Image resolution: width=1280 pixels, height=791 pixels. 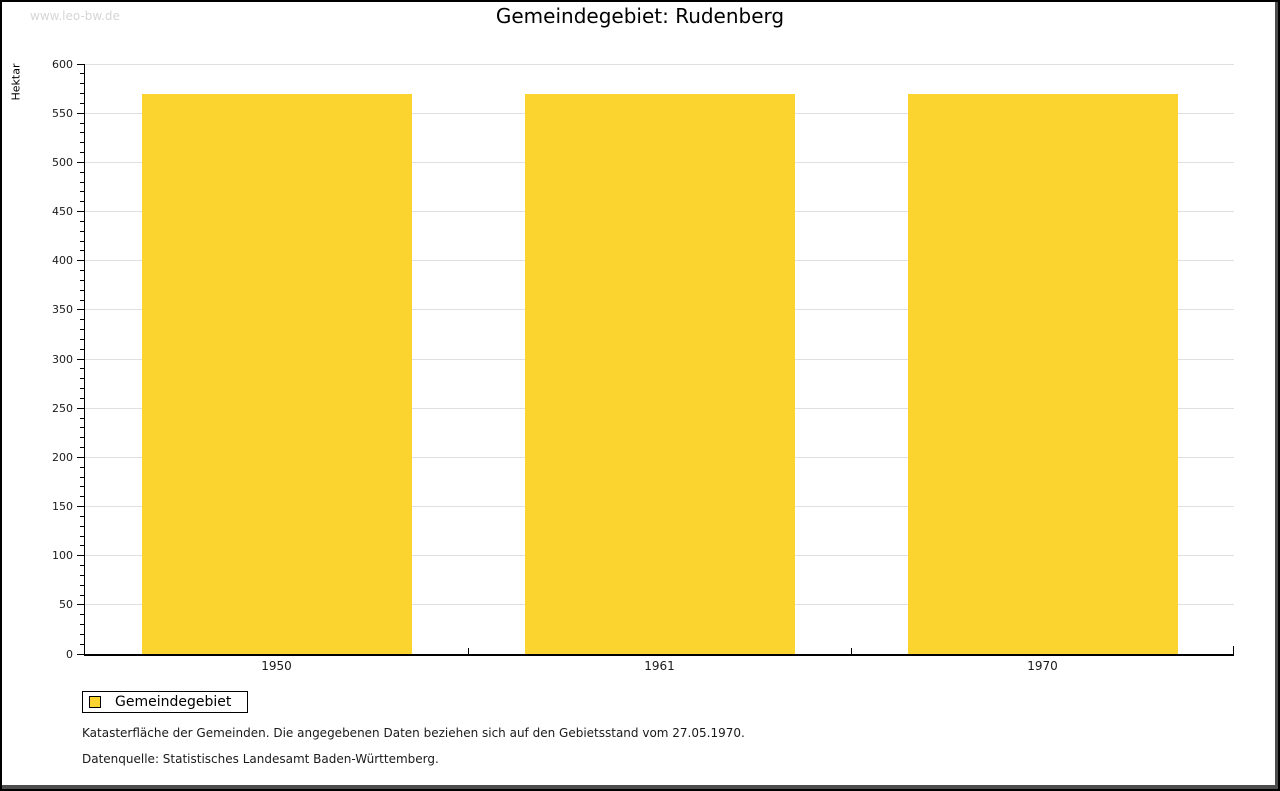 I want to click on x-axis-end-tick, so click(x=1233, y=650).